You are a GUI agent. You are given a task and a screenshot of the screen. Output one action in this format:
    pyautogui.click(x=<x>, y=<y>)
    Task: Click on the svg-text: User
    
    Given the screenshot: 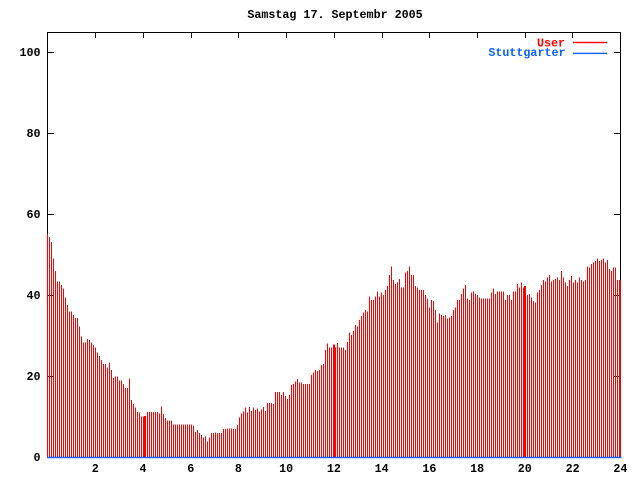 What is the action you would take?
    pyautogui.click(x=551, y=44)
    